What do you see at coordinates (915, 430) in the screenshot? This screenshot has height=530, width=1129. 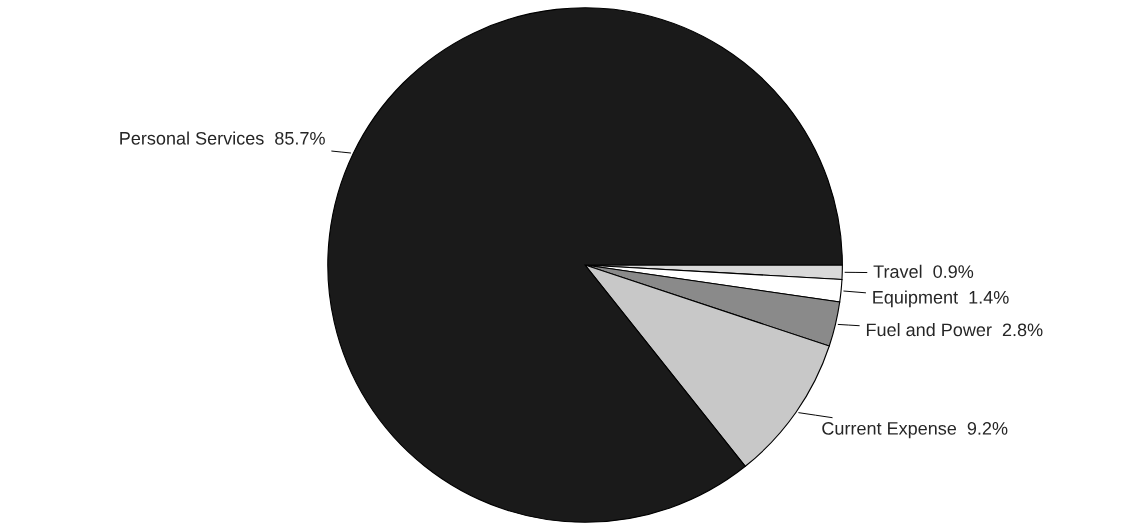 I see `slice-label: Current Expense 9.2%` at bounding box center [915, 430].